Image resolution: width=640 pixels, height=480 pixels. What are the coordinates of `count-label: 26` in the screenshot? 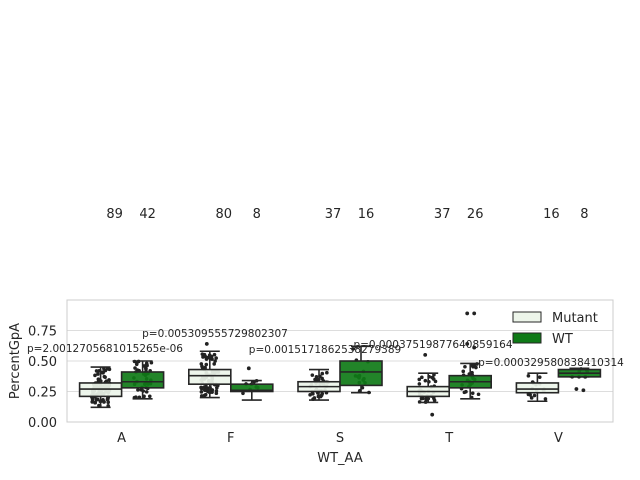 It's located at (475, 214).